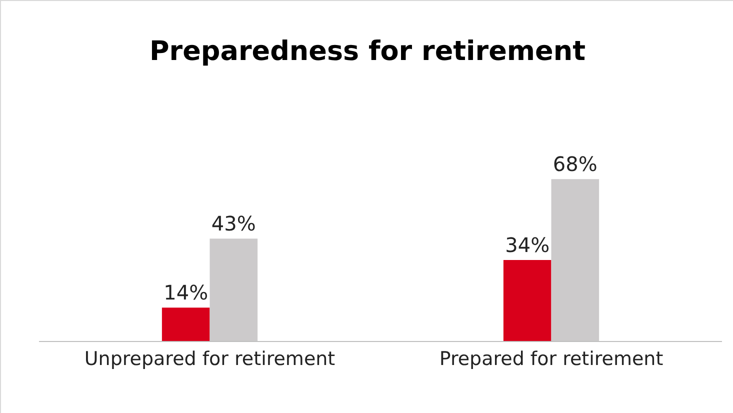  Describe the element at coordinates (210, 359) in the screenshot. I see `x-tick-label: Unprepared for retirement` at that location.